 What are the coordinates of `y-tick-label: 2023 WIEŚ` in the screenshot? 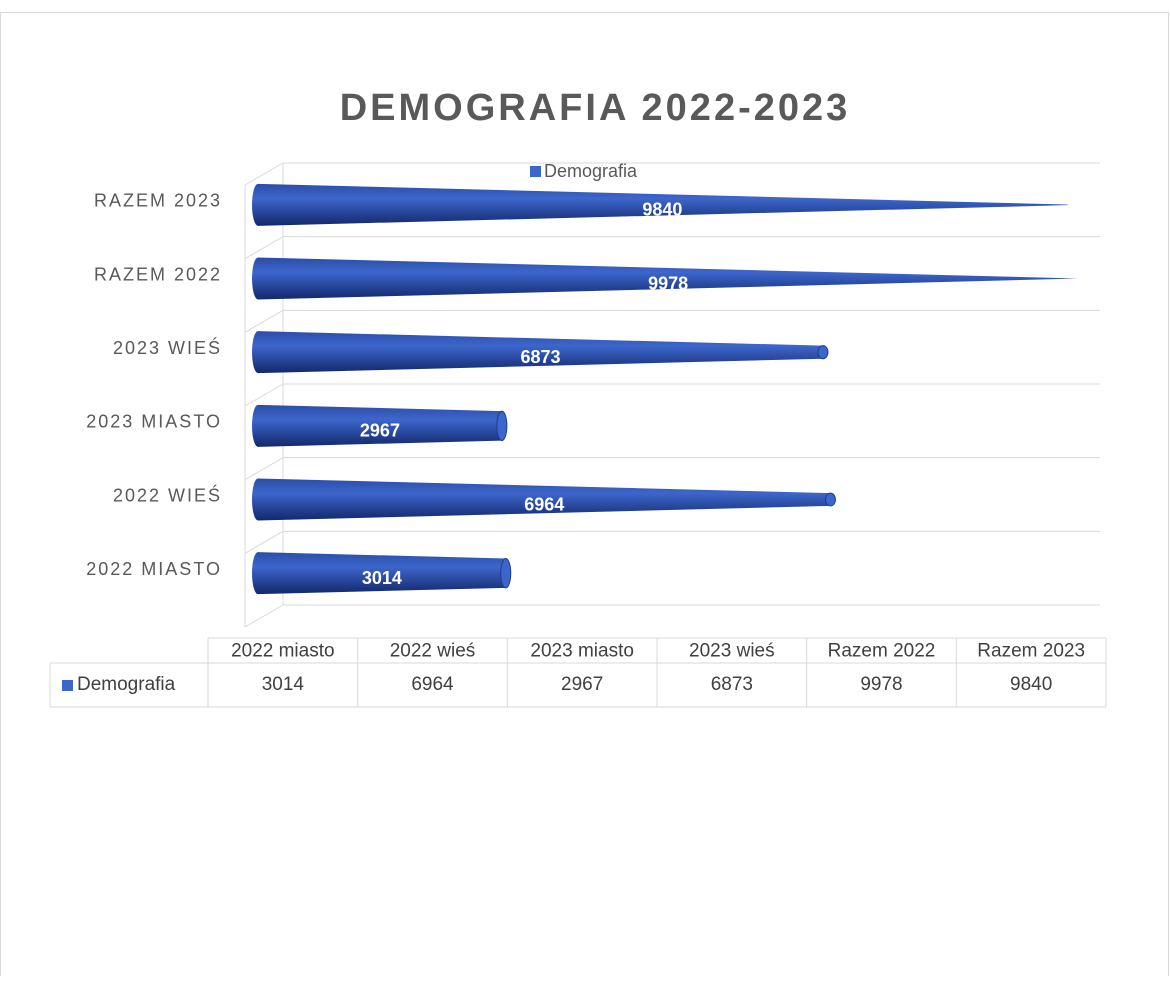 It's located at (167, 347).